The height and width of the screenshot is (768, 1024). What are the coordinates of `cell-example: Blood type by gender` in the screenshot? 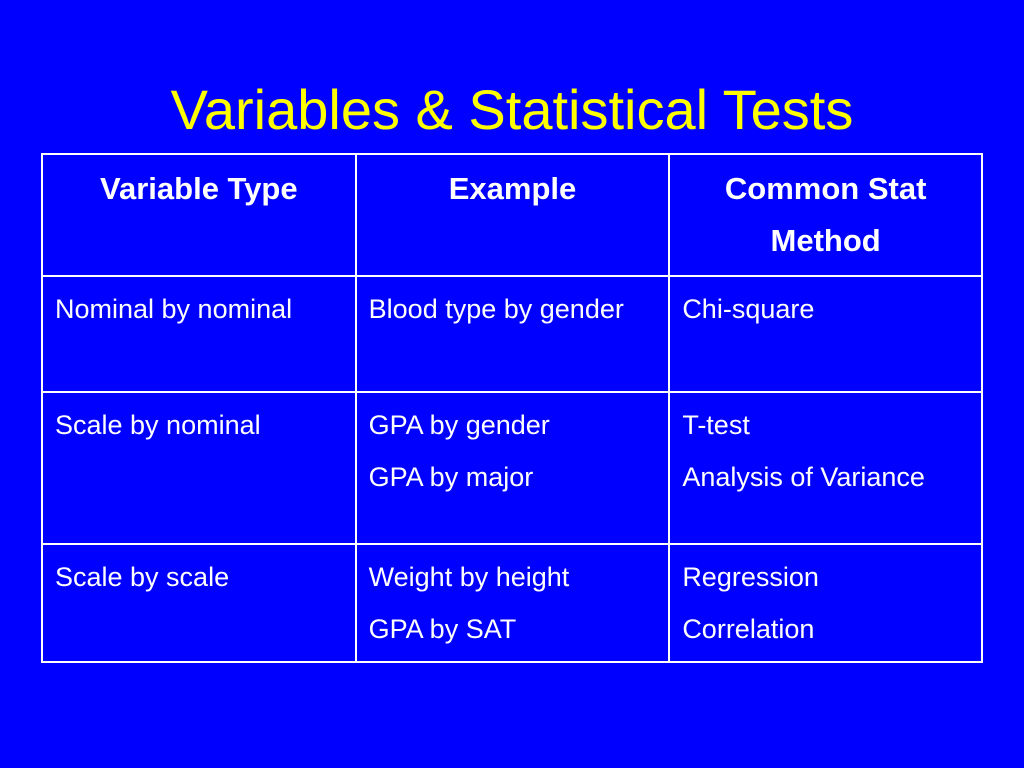 It's located at (512, 334).